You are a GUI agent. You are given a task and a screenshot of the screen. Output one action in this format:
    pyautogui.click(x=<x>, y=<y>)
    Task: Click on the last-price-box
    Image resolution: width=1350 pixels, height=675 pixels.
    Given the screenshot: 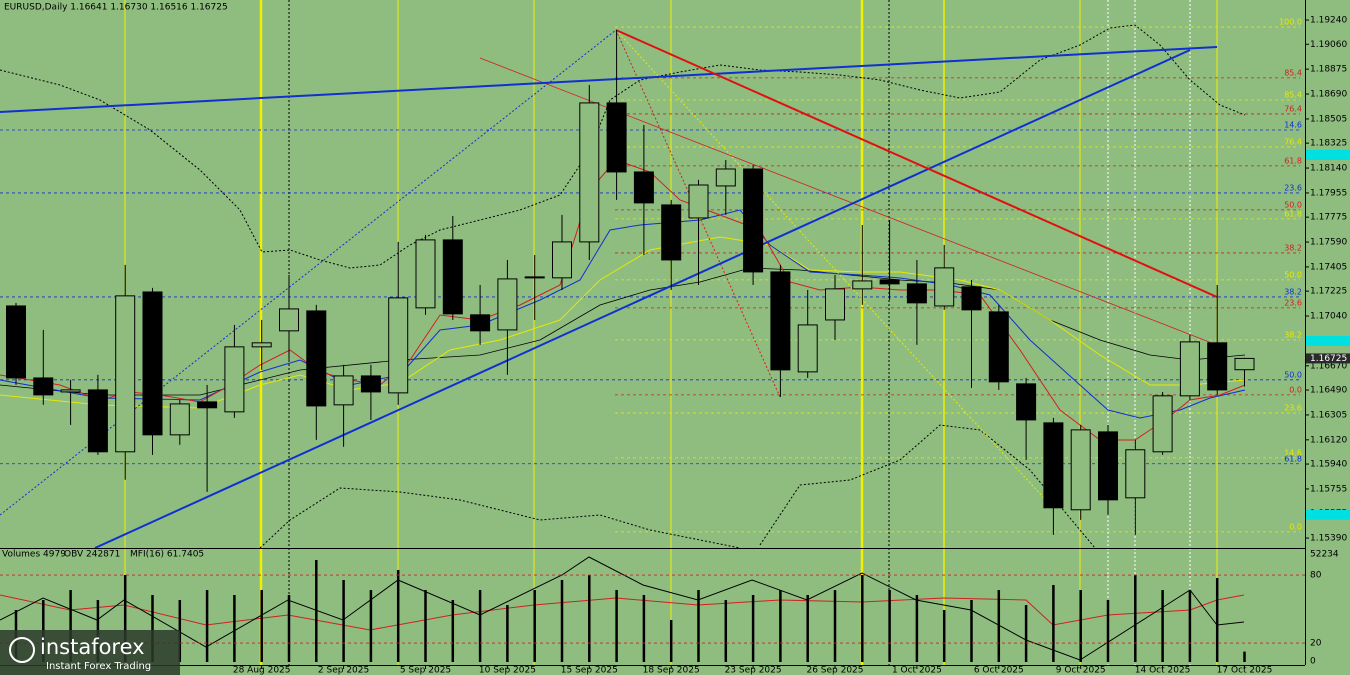 What is the action you would take?
    pyautogui.click(x=1328, y=358)
    